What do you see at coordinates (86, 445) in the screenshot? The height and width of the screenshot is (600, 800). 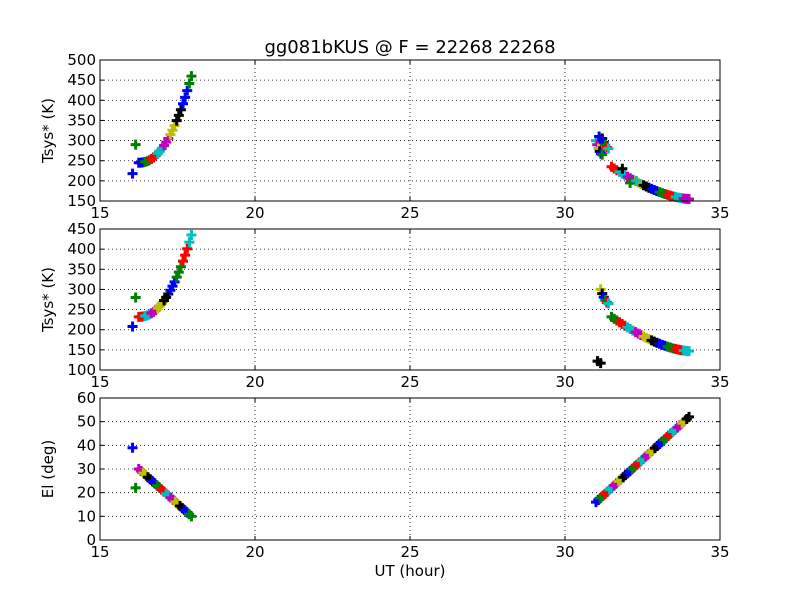 I see `y-tick-label: 40` at bounding box center [86, 445].